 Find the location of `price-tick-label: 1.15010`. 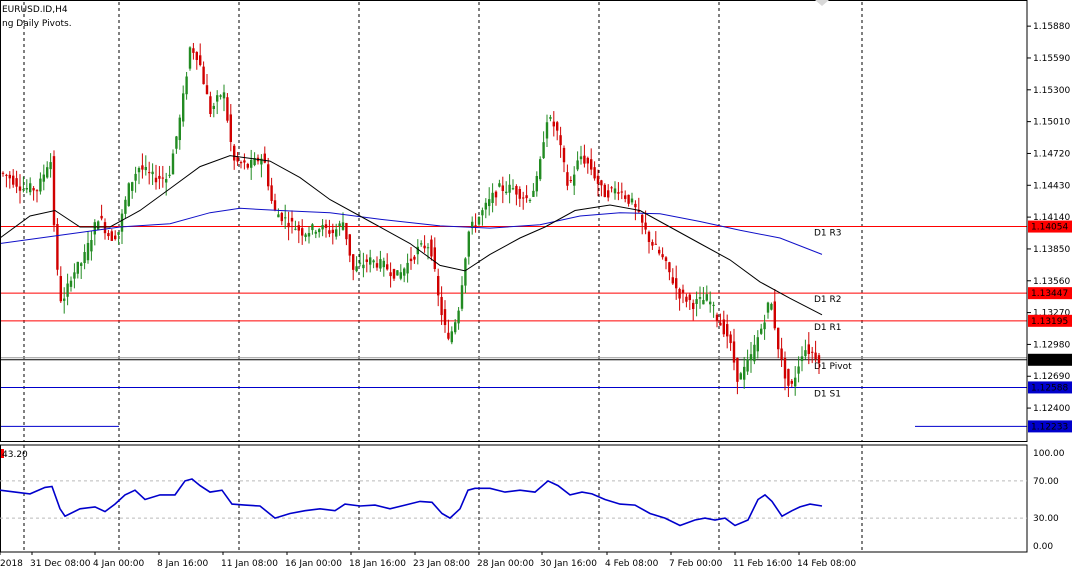

price-tick-label: 1.15010 is located at coordinates (1051, 123).